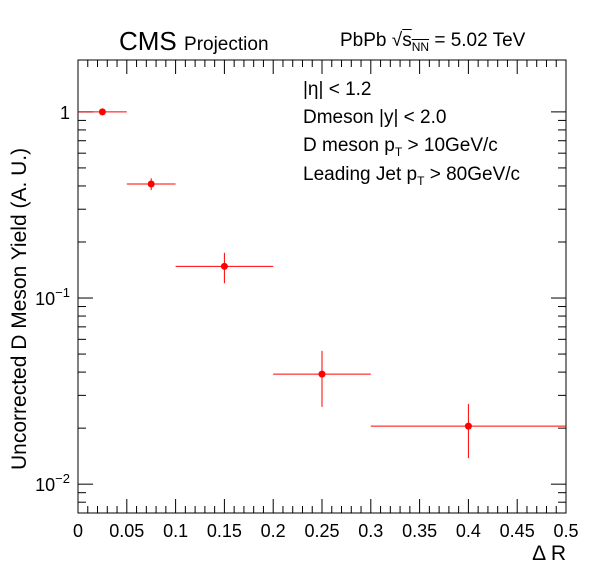 This screenshot has width=596, height=572. Describe the element at coordinates (337, 89) in the screenshot. I see `eta-cut-label: |η| < 1.2` at that location.